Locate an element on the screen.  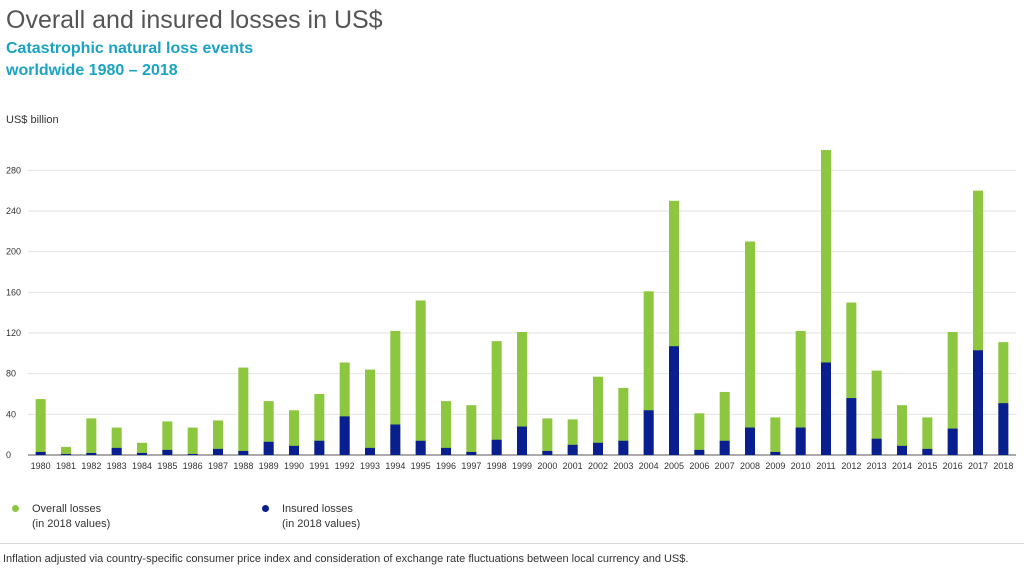
x-tick-label: 1989 is located at coordinates (269, 466).